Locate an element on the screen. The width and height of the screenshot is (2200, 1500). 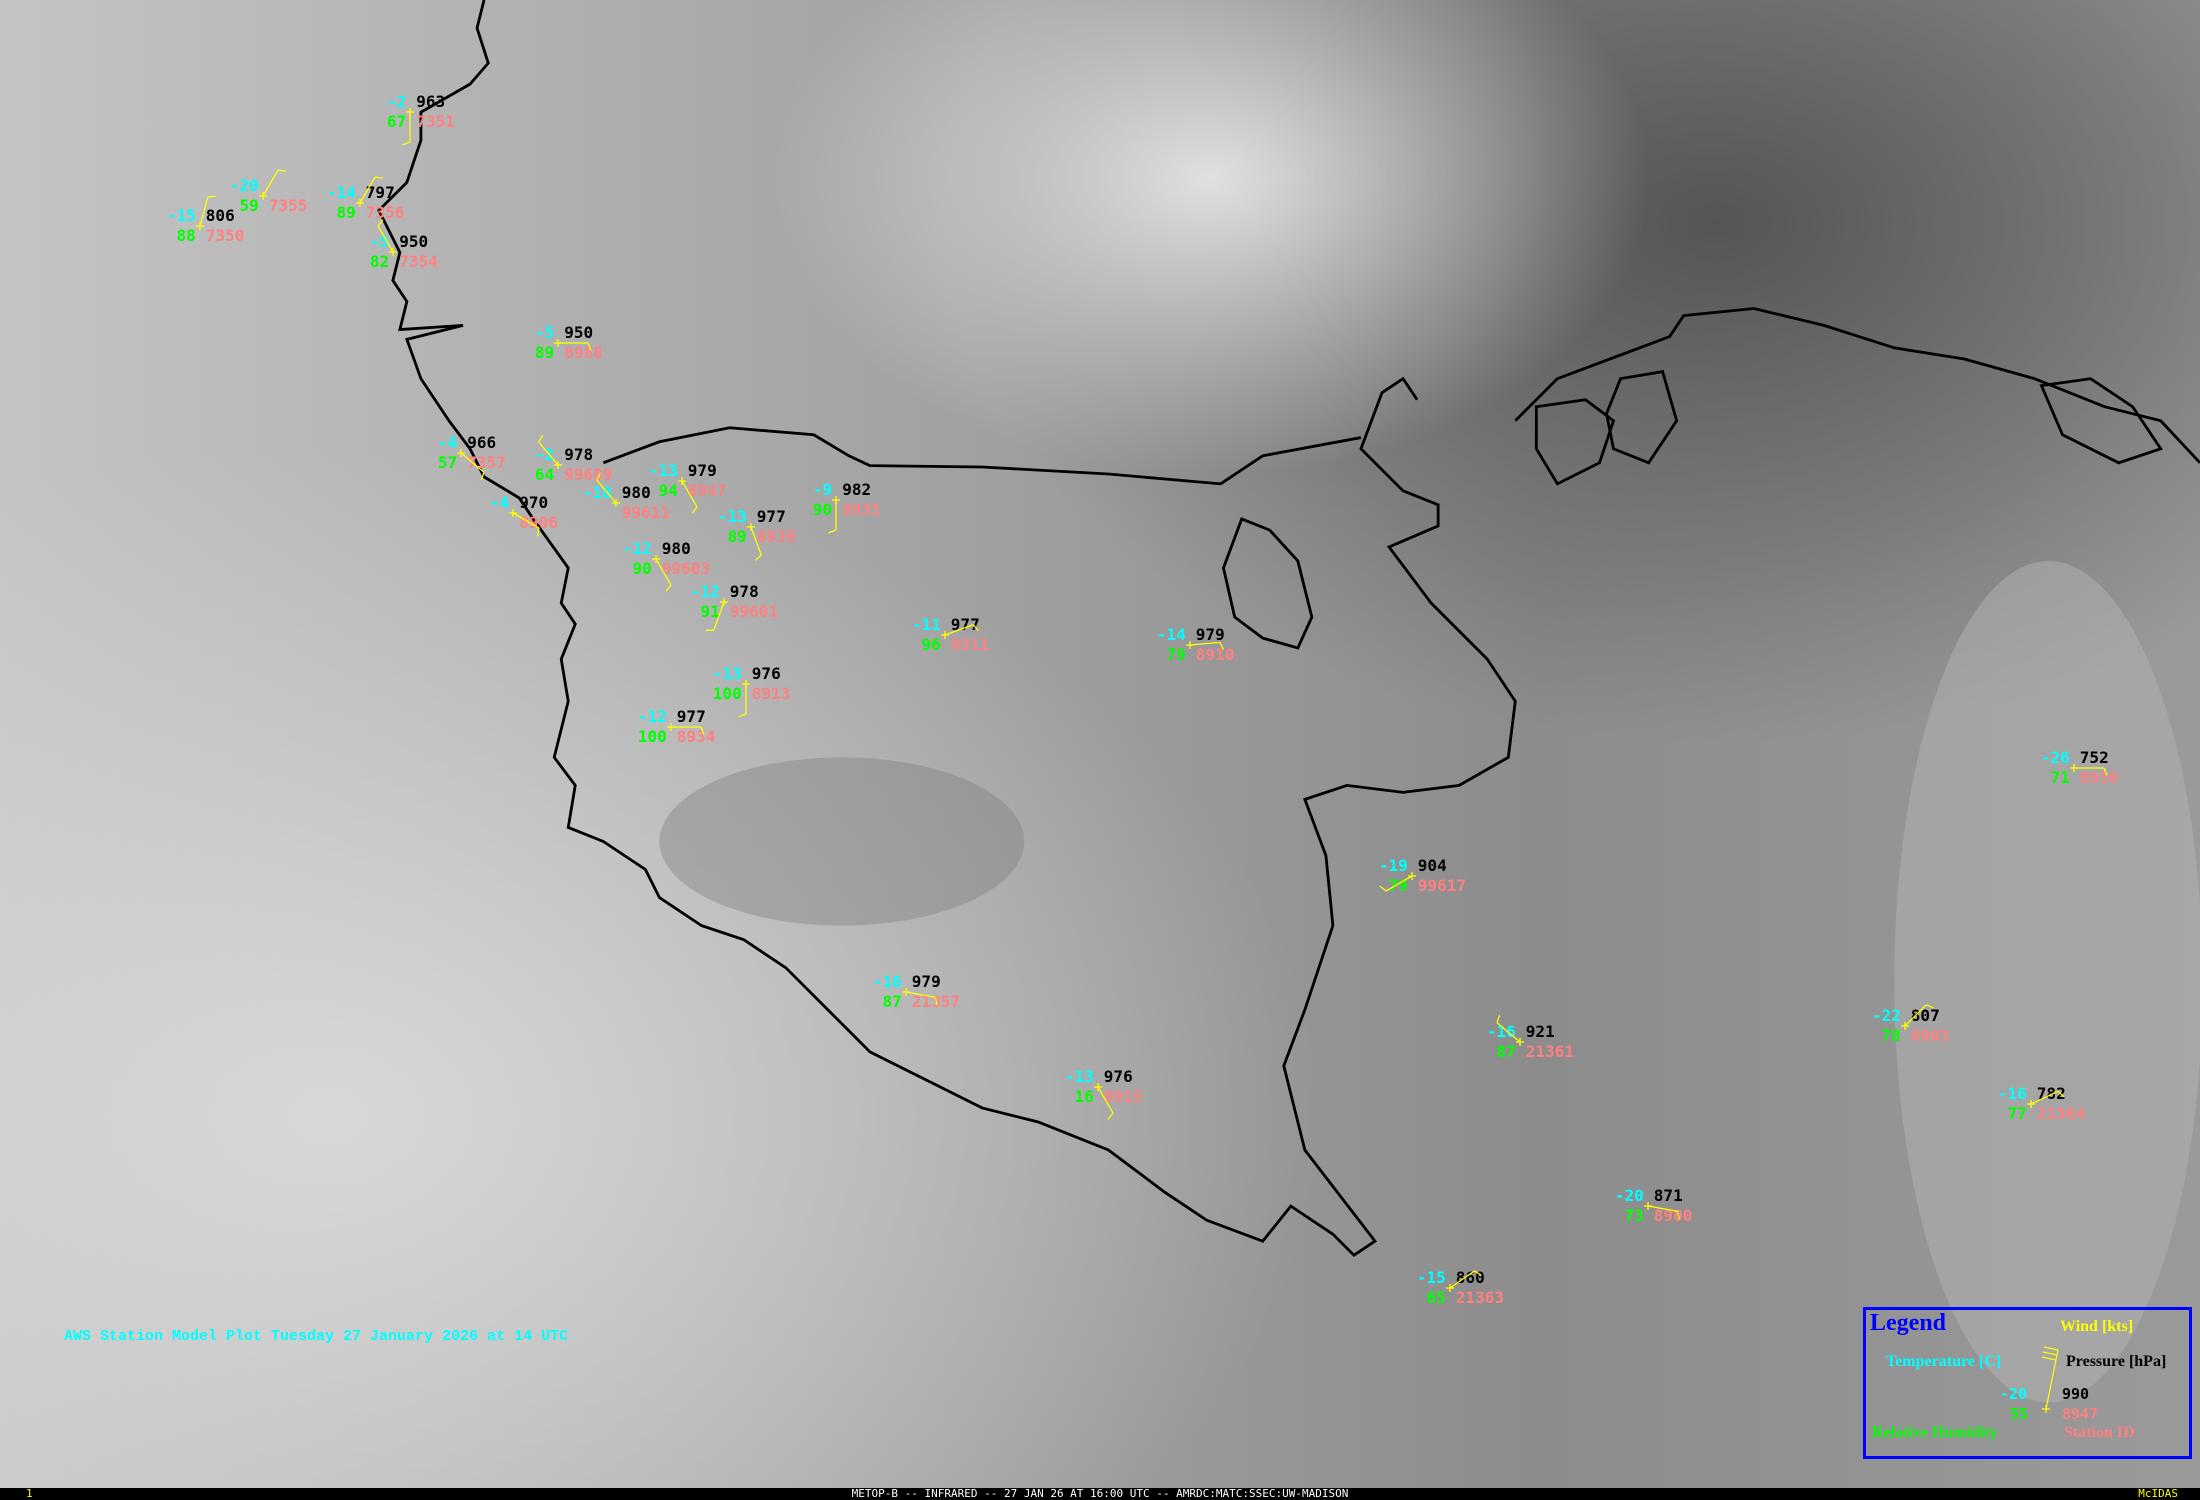
station-id: 8903 is located at coordinates (1930, 1035).